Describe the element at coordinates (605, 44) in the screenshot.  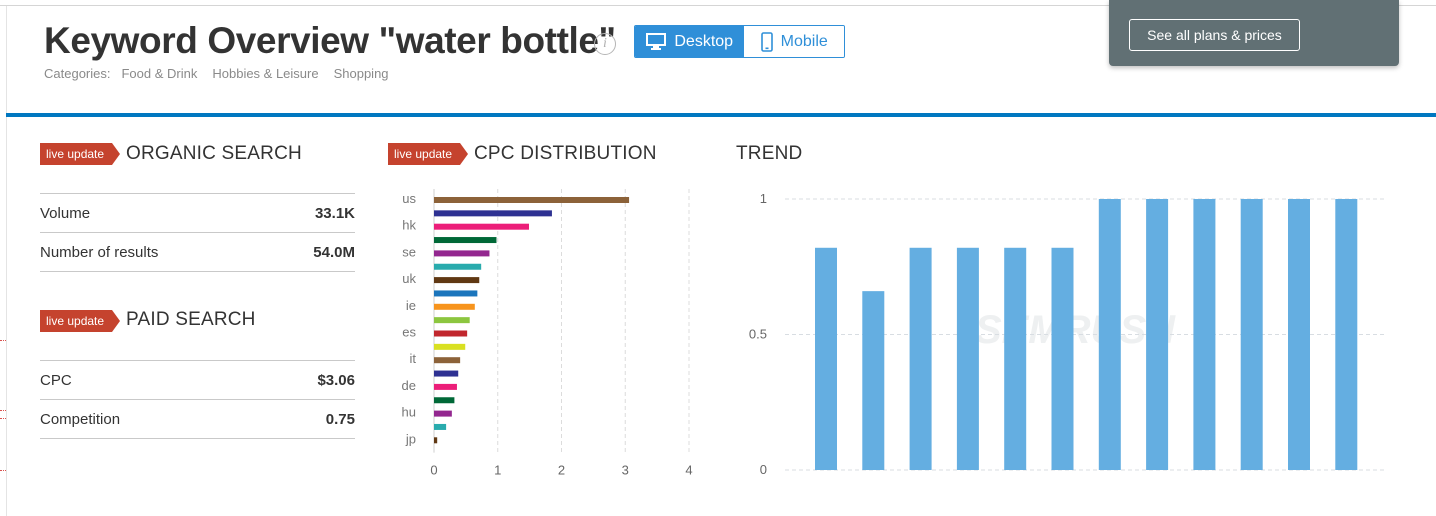
I see `info-icon: i` at that location.